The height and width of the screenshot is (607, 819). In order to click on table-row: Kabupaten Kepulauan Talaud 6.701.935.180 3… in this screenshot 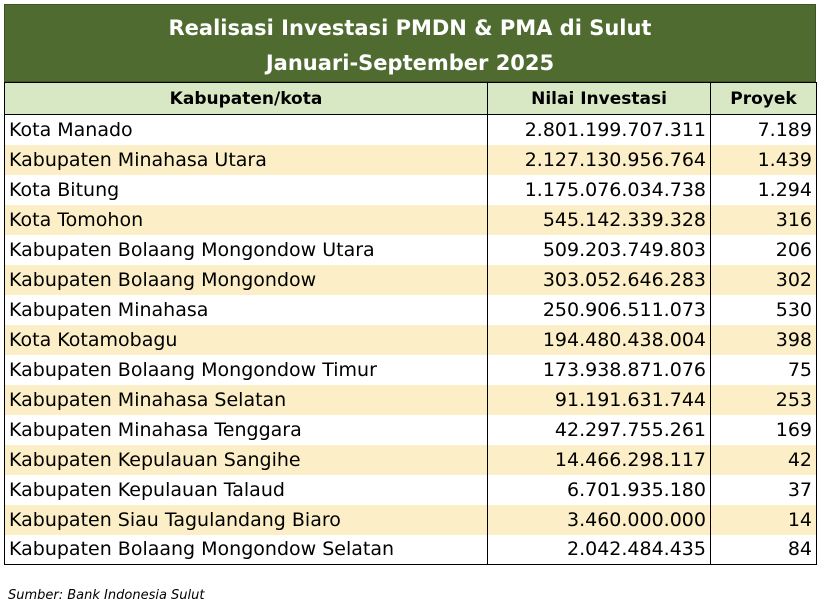, I will do `click(410, 489)`.